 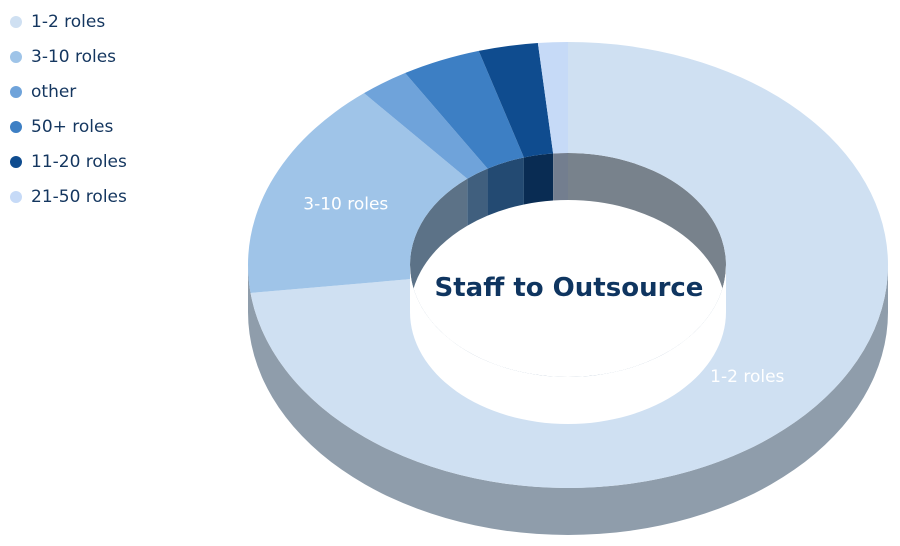 I want to click on legend-label: 1-2 roles, so click(x=68, y=21).